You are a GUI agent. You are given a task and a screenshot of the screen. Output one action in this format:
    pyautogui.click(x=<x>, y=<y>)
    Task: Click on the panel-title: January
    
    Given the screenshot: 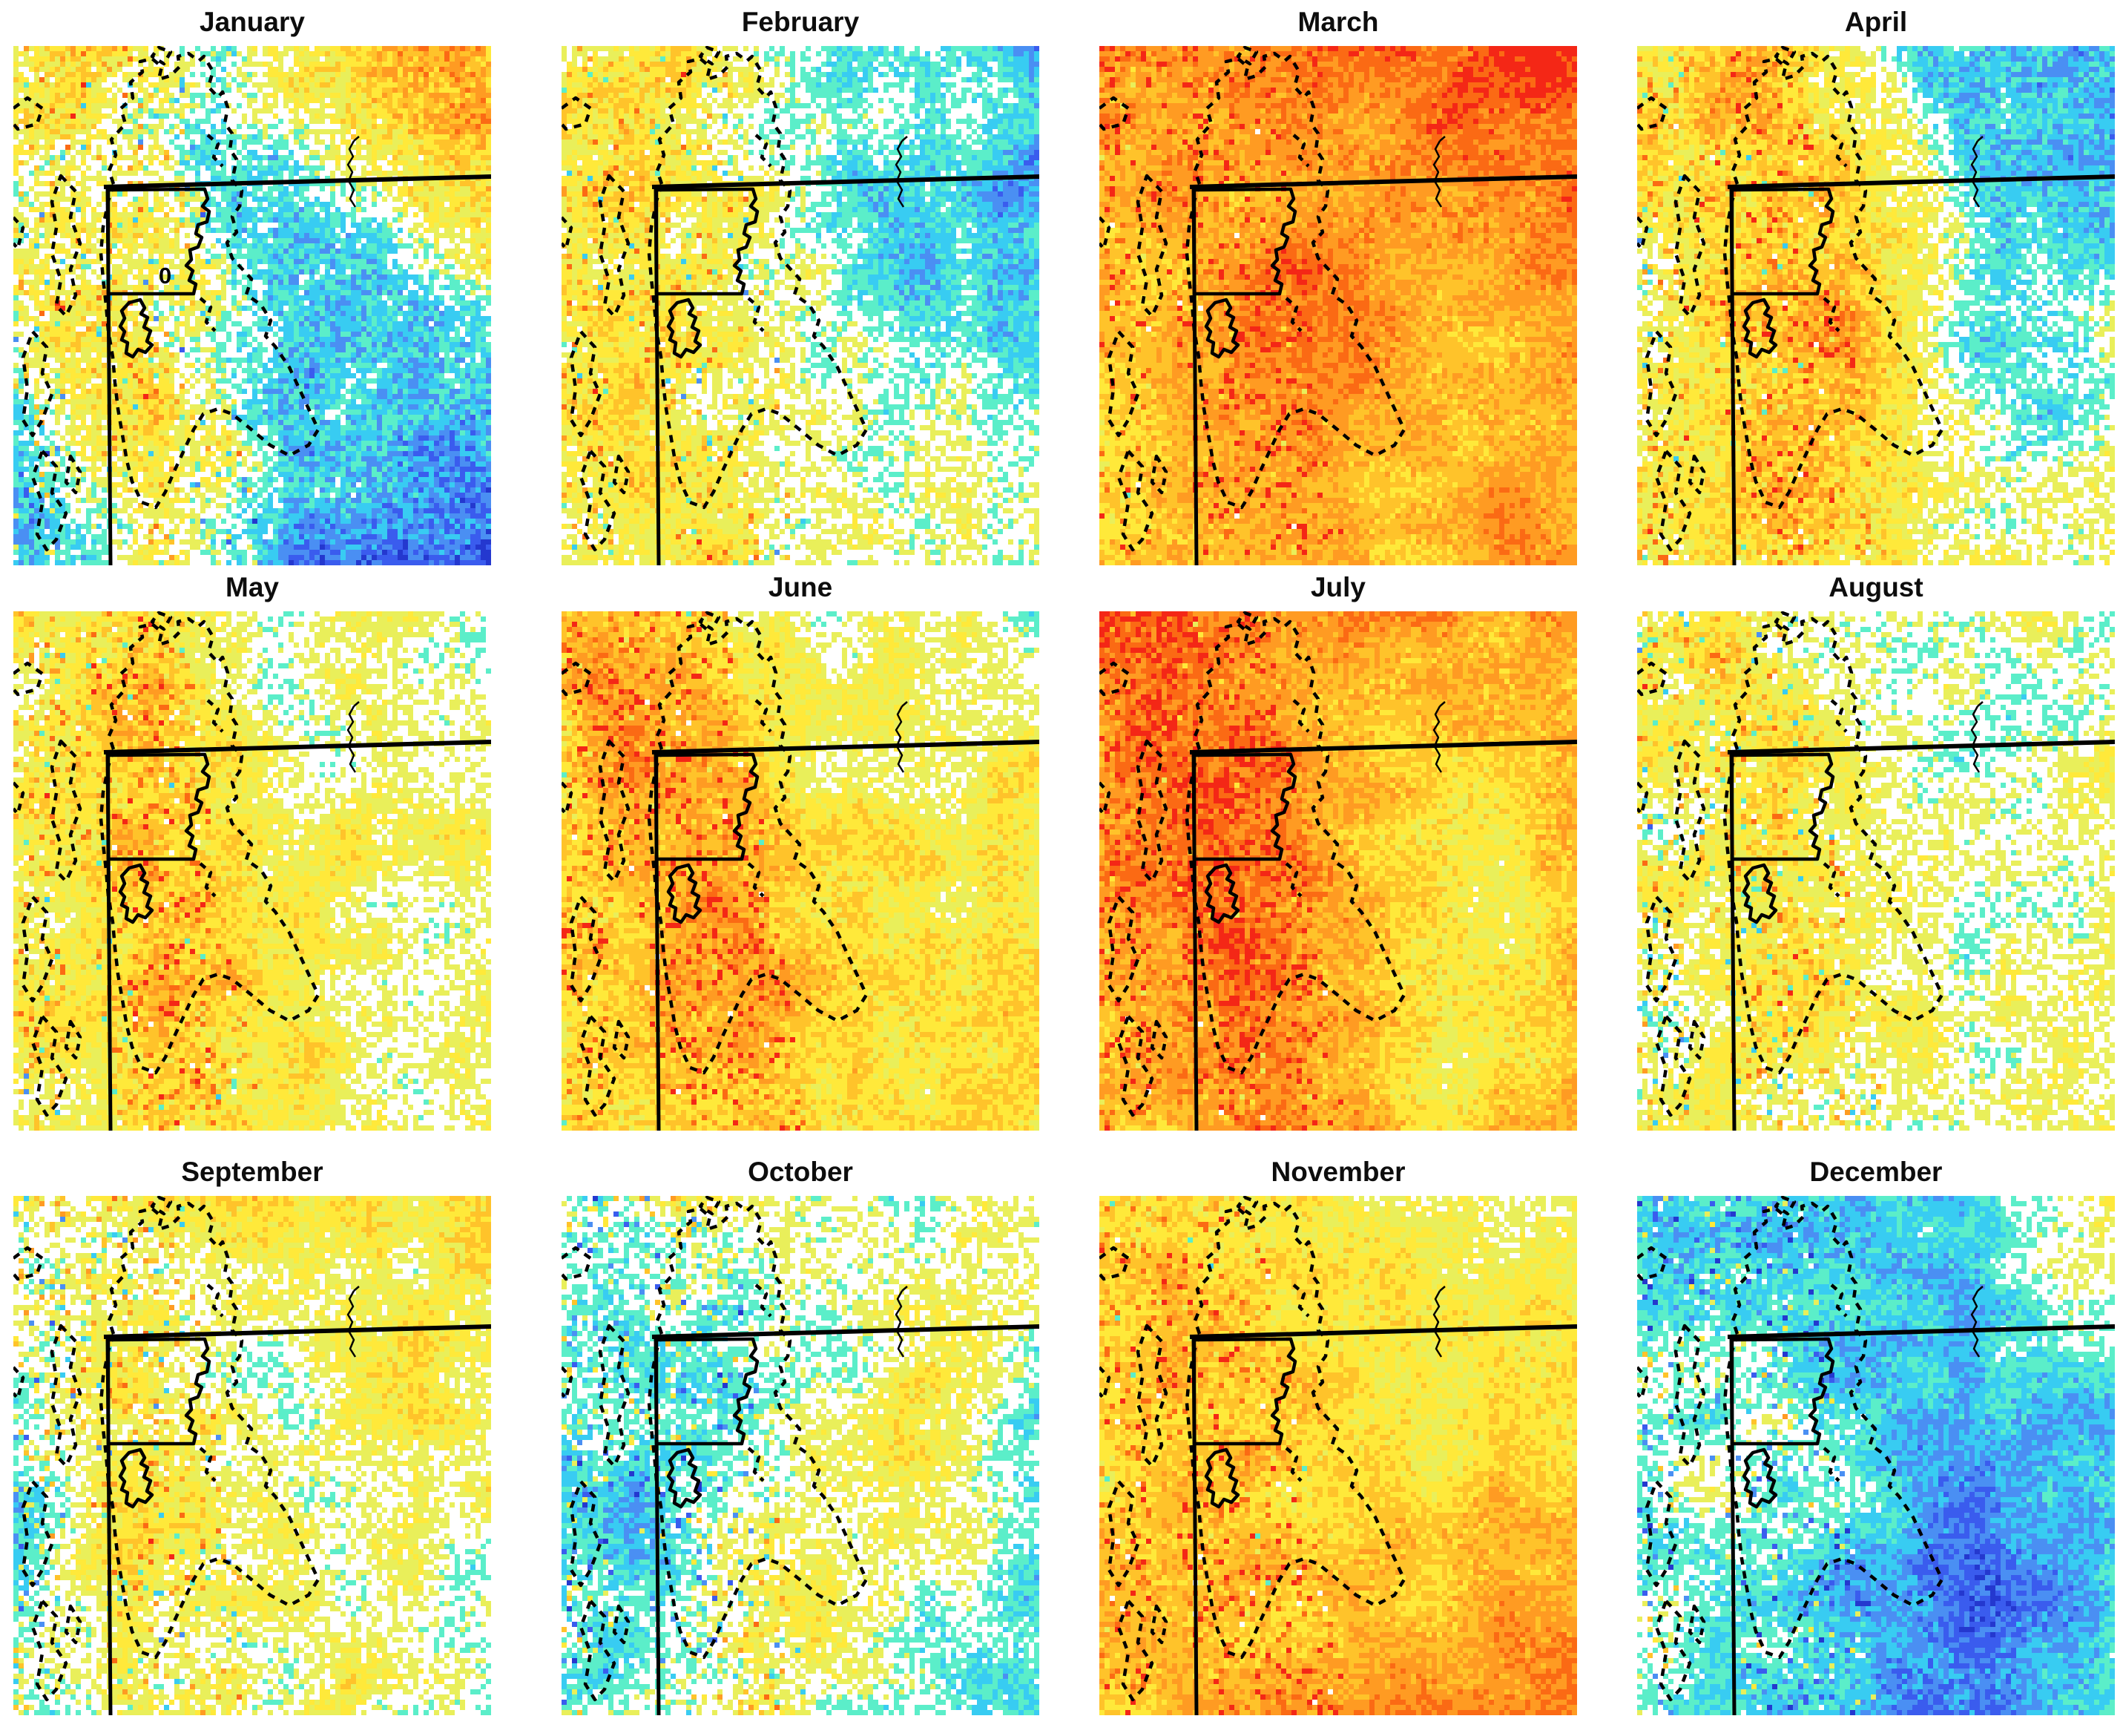 What is the action you would take?
    pyautogui.click(x=252, y=22)
    